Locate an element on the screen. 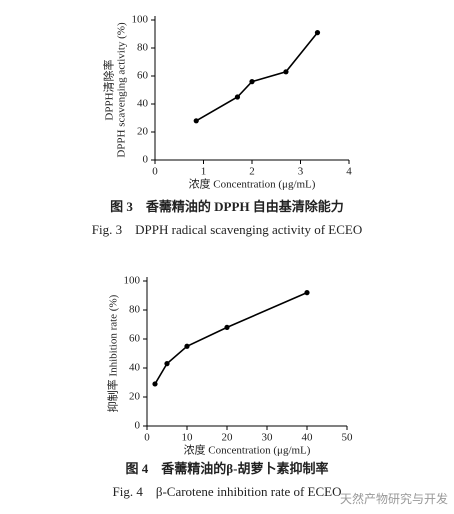 This screenshot has width=454, height=514. x-tick-label: 40 is located at coordinates (308, 438).